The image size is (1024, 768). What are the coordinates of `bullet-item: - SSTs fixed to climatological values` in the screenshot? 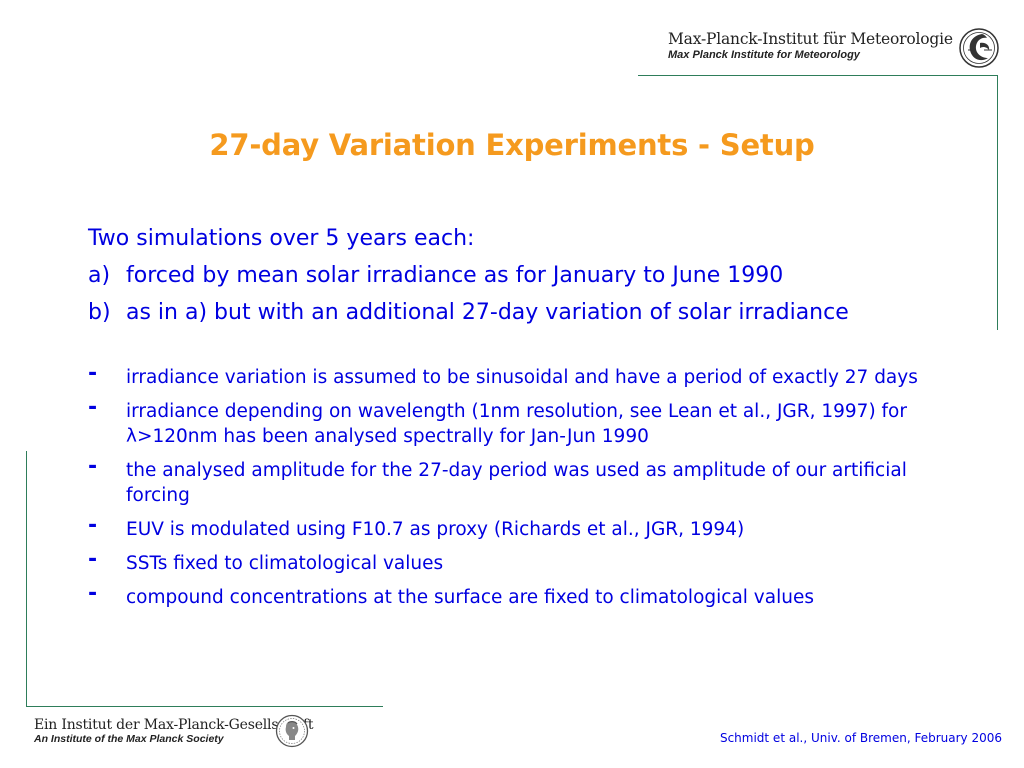 It's located at (528, 561).